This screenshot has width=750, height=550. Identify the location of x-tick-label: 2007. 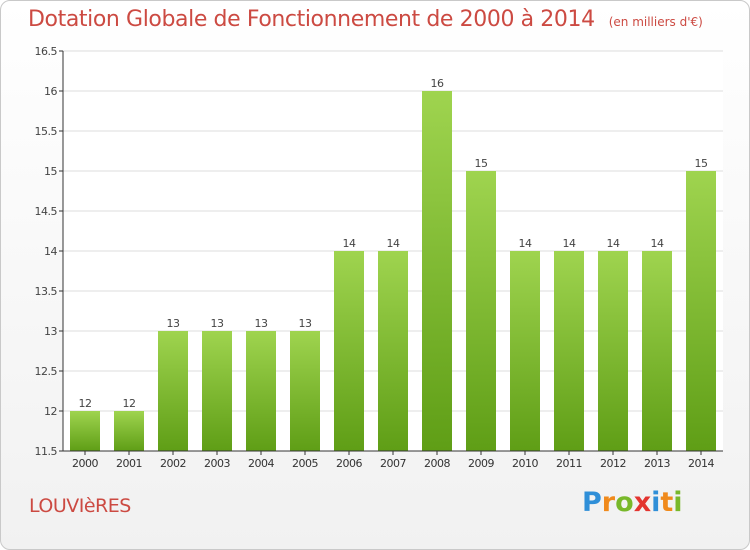
(393, 463).